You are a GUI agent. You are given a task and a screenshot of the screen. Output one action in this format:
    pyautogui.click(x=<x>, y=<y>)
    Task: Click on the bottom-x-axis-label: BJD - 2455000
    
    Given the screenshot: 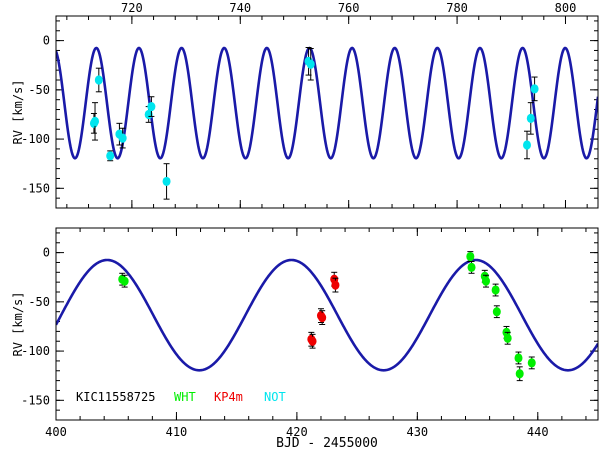 What is the action you would take?
    pyautogui.click(x=327, y=443)
    